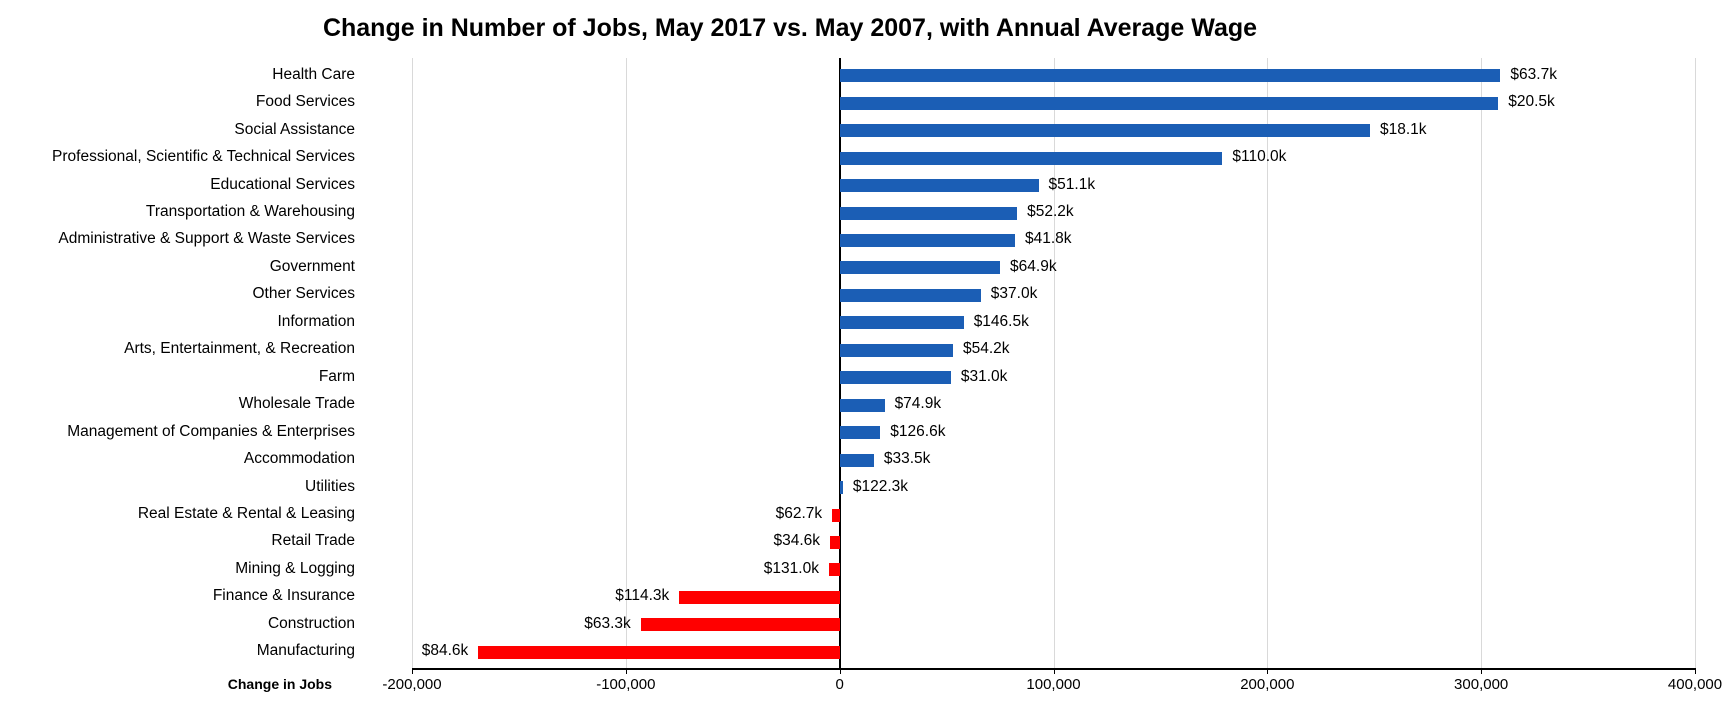  What do you see at coordinates (279, 684) in the screenshot?
I see `x-axis-title: Change in Jobs` at bounding box center [279, 684].